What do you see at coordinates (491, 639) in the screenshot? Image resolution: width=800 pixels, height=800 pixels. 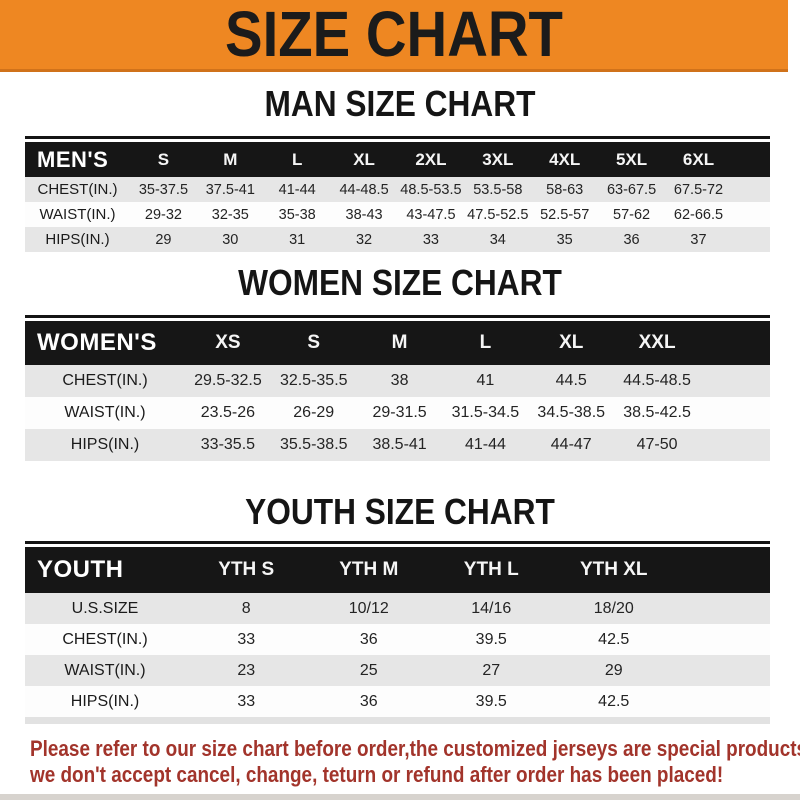 I see `size-value: 39.5` at bounding box center [491, 639].